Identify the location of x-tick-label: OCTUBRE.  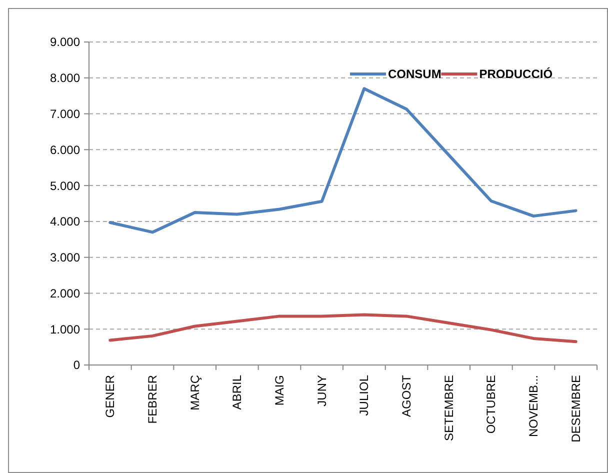
(491, 404).